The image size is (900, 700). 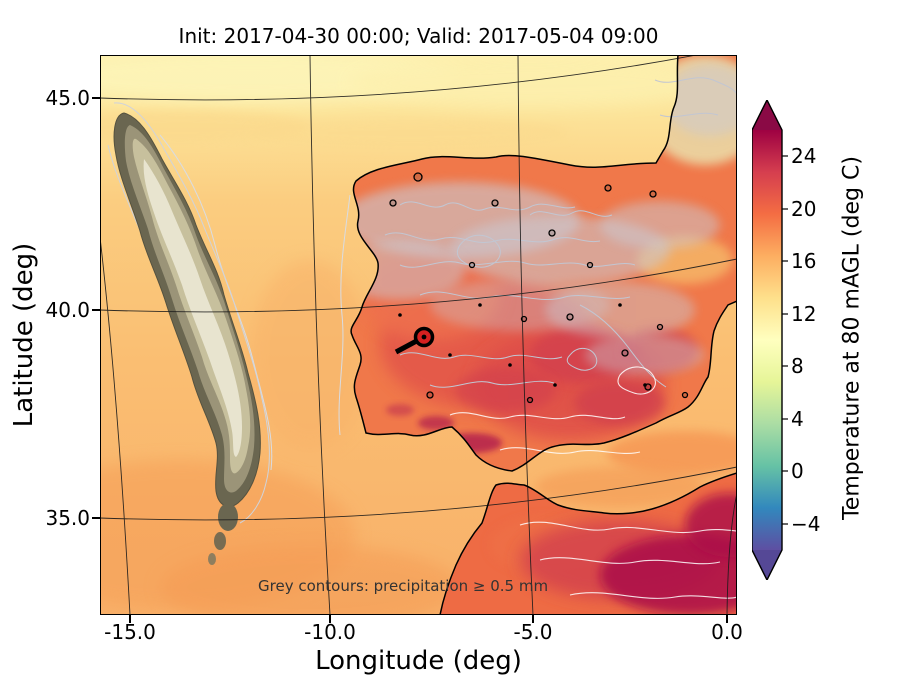 What do you see at coordinates (727, 632) in the screenshot?
I see `x-tick-label: 0.0` at bounding box center [727, 632].